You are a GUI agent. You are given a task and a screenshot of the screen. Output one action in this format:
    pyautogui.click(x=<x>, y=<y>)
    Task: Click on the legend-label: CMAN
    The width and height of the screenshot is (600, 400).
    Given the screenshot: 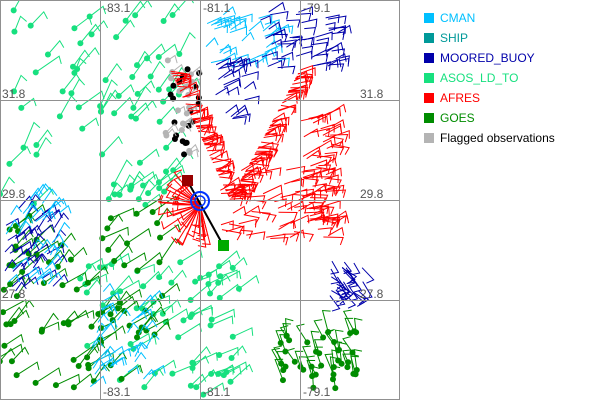 What is the action you would take?
    pyautogui.click(x=458, y=18)
    